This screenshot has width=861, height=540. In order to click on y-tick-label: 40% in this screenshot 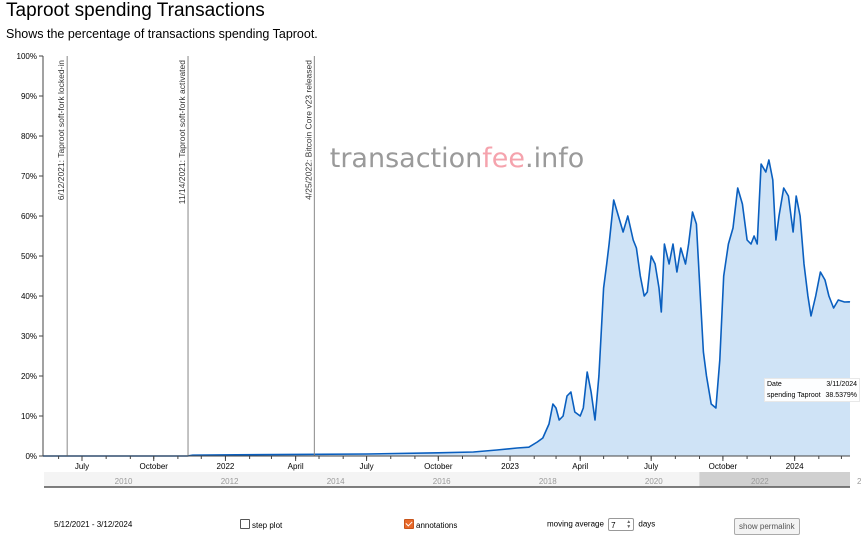, I will do `click(29, 296)`.